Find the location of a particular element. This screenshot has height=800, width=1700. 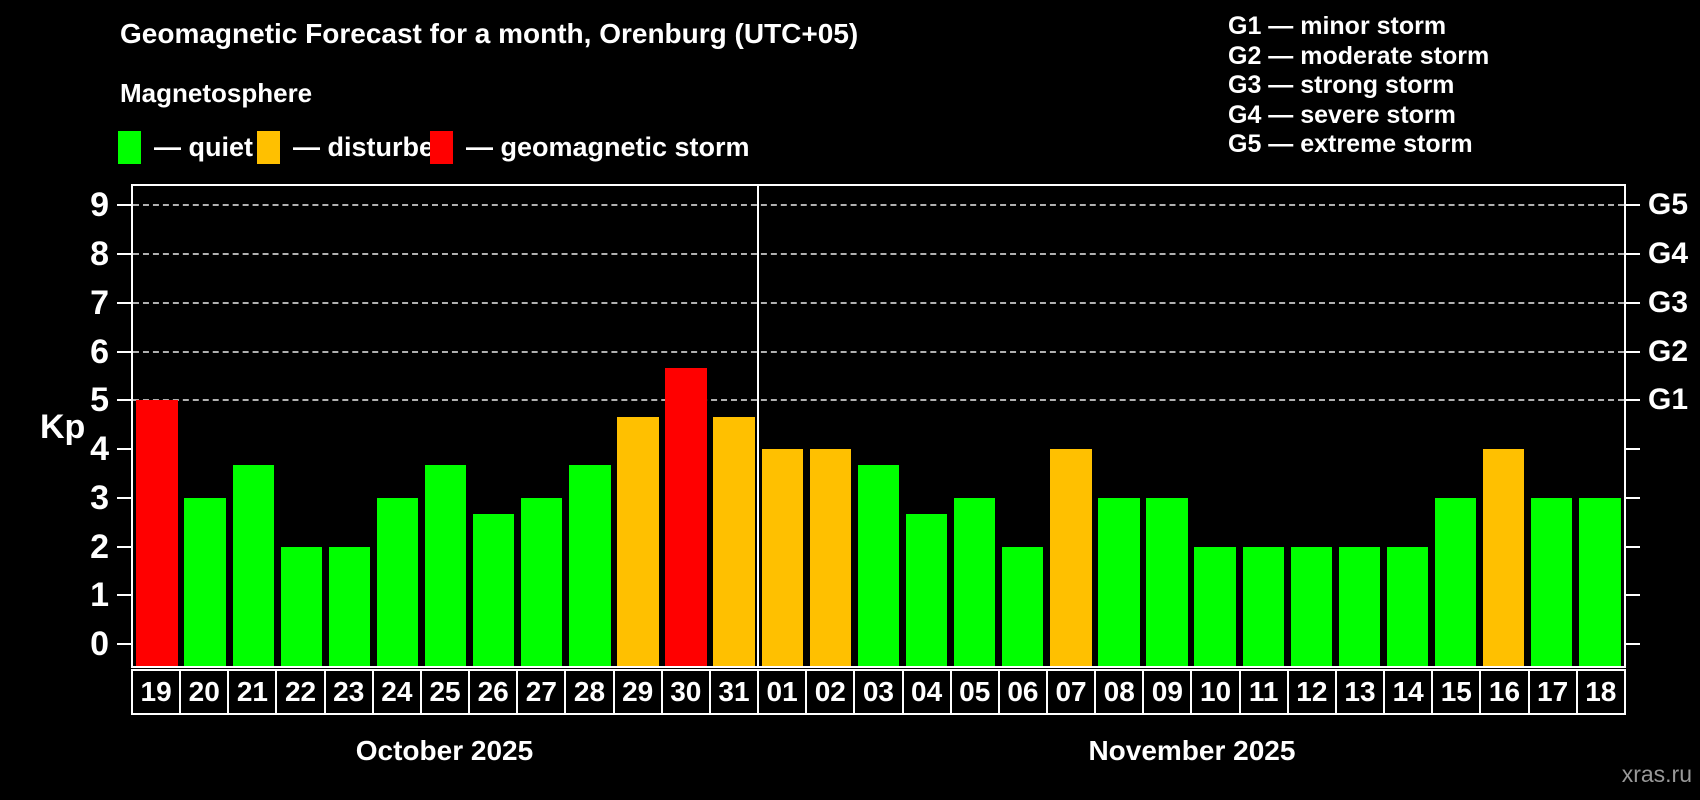

y-tick-label-8: 8 is located at coordinates (99, 254).